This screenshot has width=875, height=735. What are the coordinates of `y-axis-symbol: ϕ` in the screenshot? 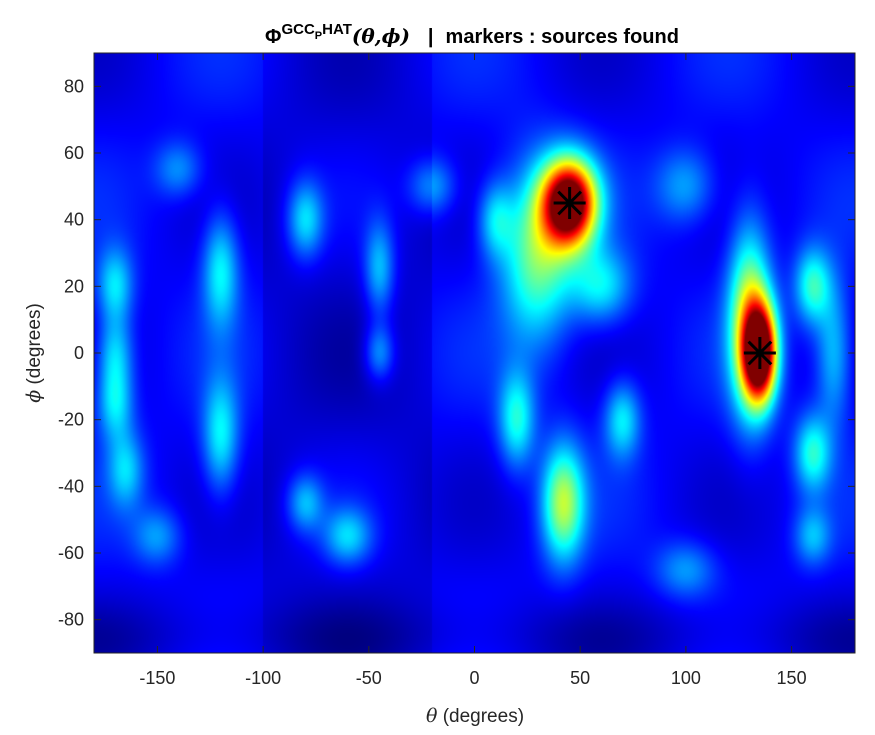 It's located at (34, 396).